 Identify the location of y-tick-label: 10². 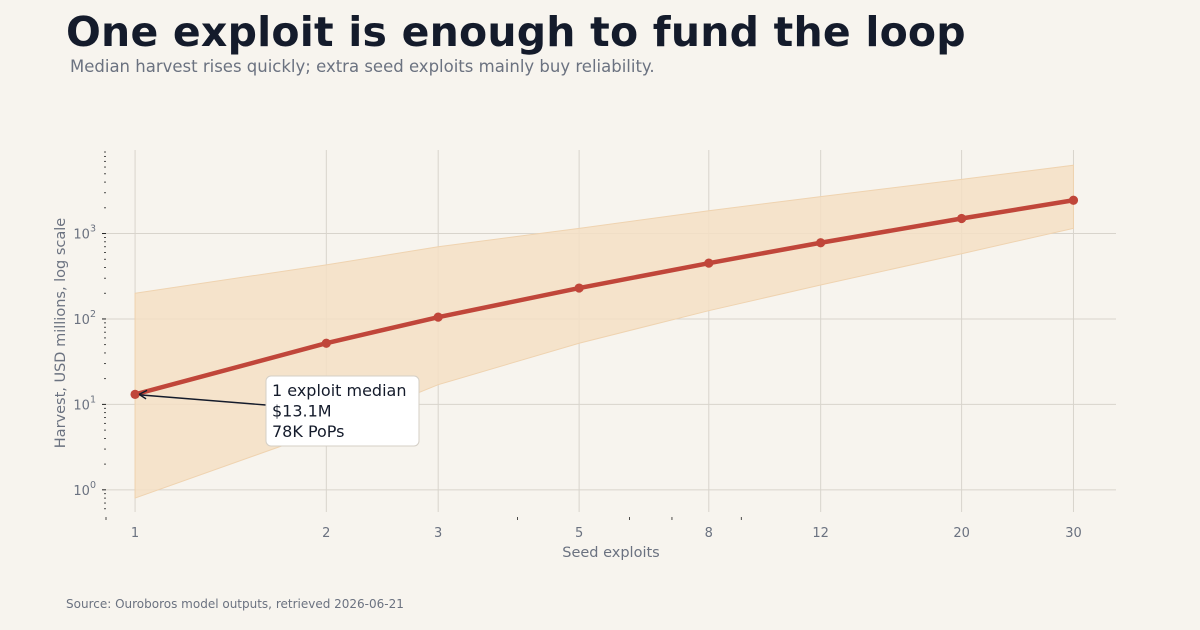
(84, 318).